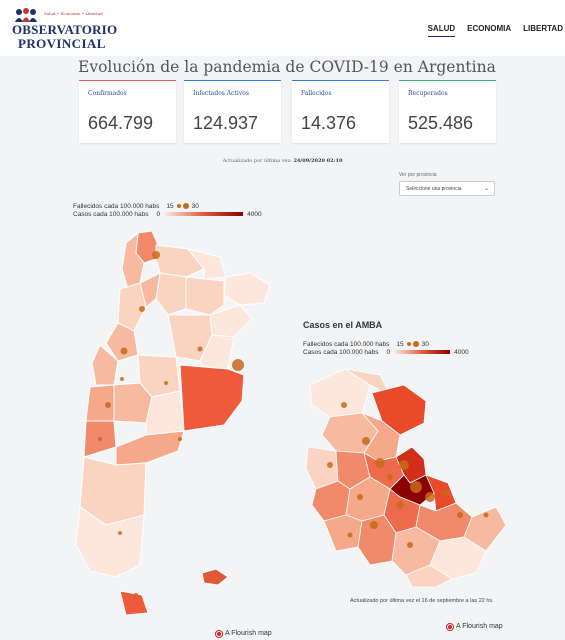 The width and height of the screenshot is (565, 640). I want to click on card-label: Confirmados, so click(107, 93).